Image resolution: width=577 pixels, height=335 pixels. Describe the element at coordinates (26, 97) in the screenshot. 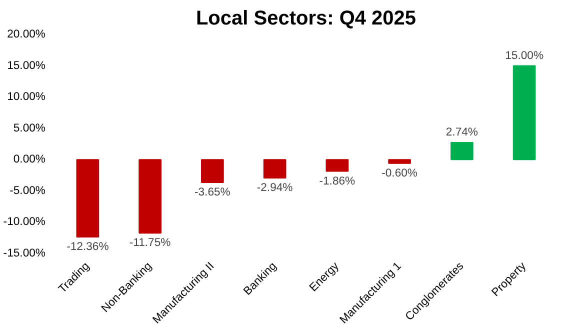

I see `y-tick-label: 10.00%` at that location.